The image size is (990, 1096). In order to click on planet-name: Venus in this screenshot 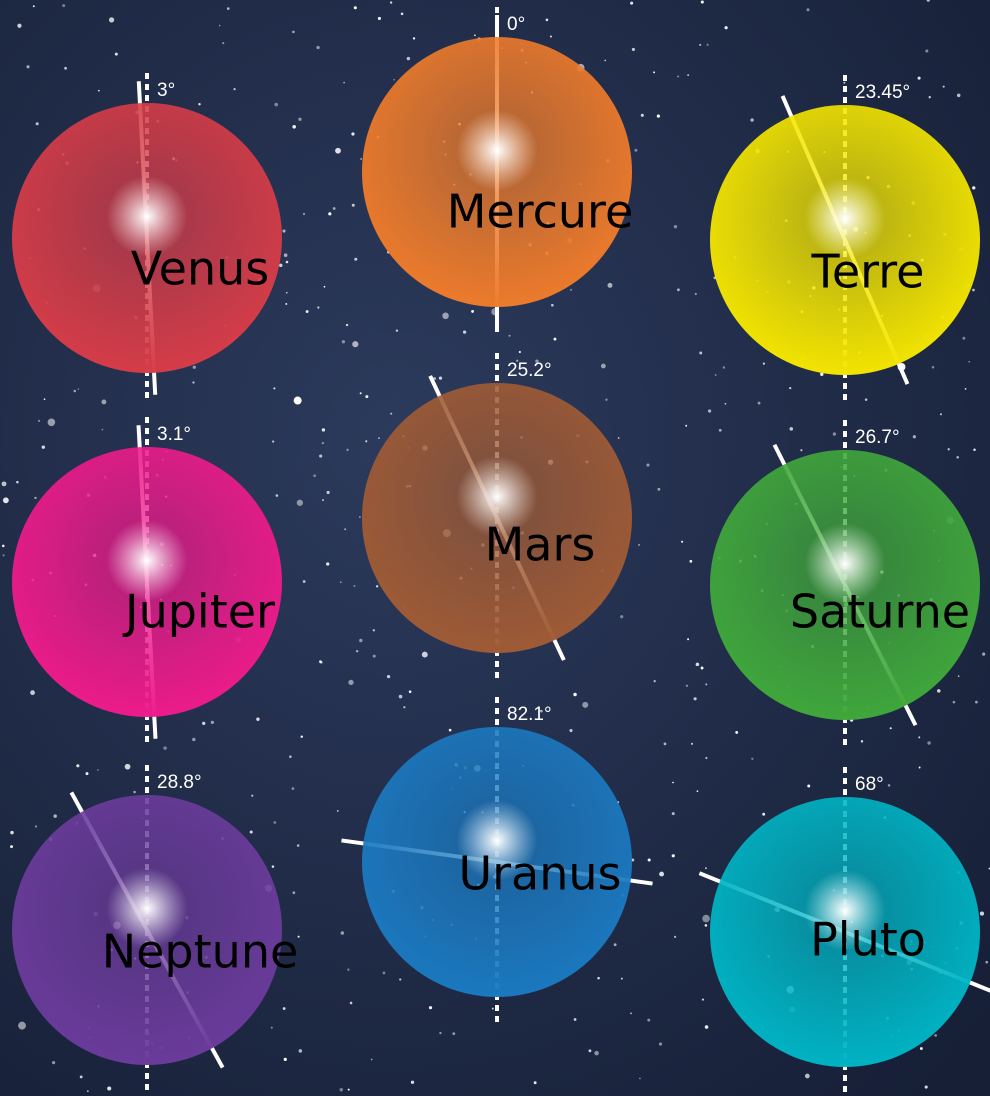, I will do `click(200, 269)`.